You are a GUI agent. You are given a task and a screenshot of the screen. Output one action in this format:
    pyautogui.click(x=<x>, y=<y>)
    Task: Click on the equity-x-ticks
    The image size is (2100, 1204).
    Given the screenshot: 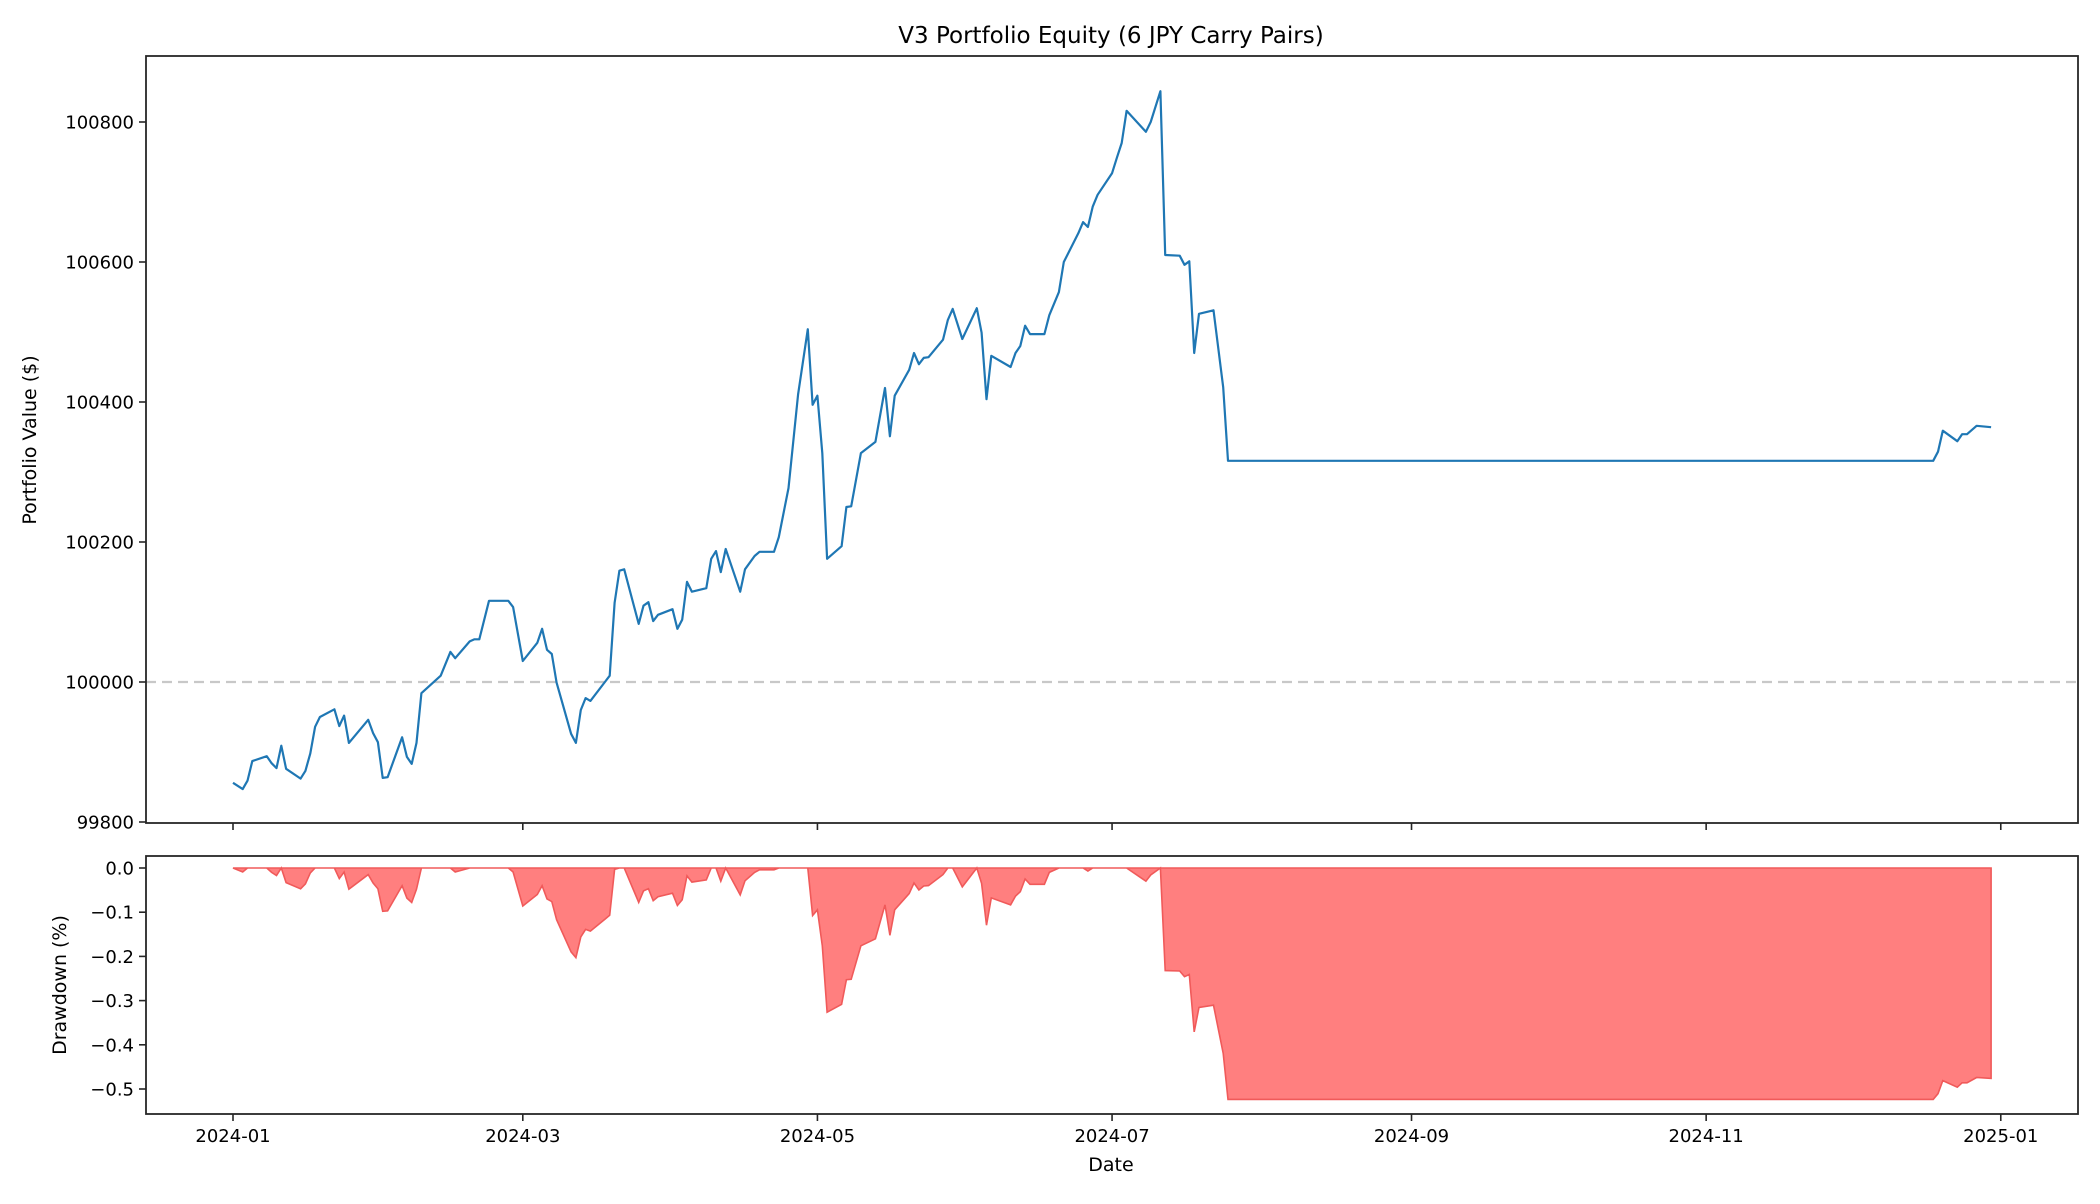 What is the action you would take?
    pyautogui.click(x=1117, y=826)
    